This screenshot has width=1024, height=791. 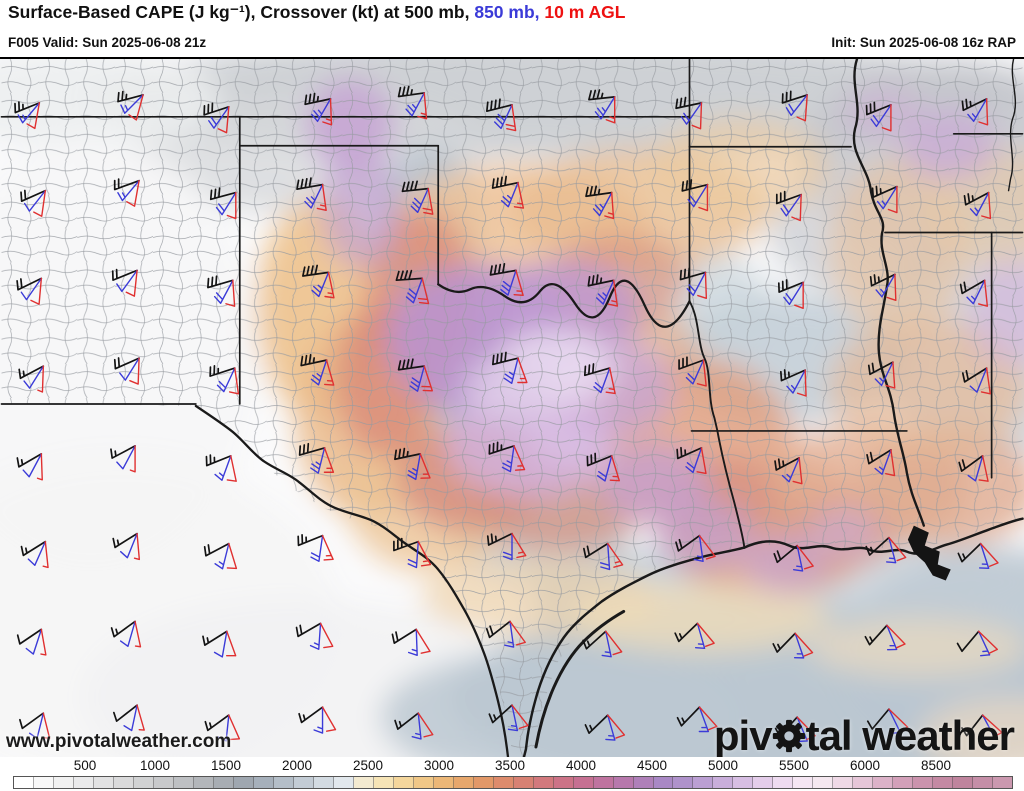 What do you see at coordinates (439, 765) in the screenshot?
I see `colorbar-tick: 3000` at bounding box center [439, 765].